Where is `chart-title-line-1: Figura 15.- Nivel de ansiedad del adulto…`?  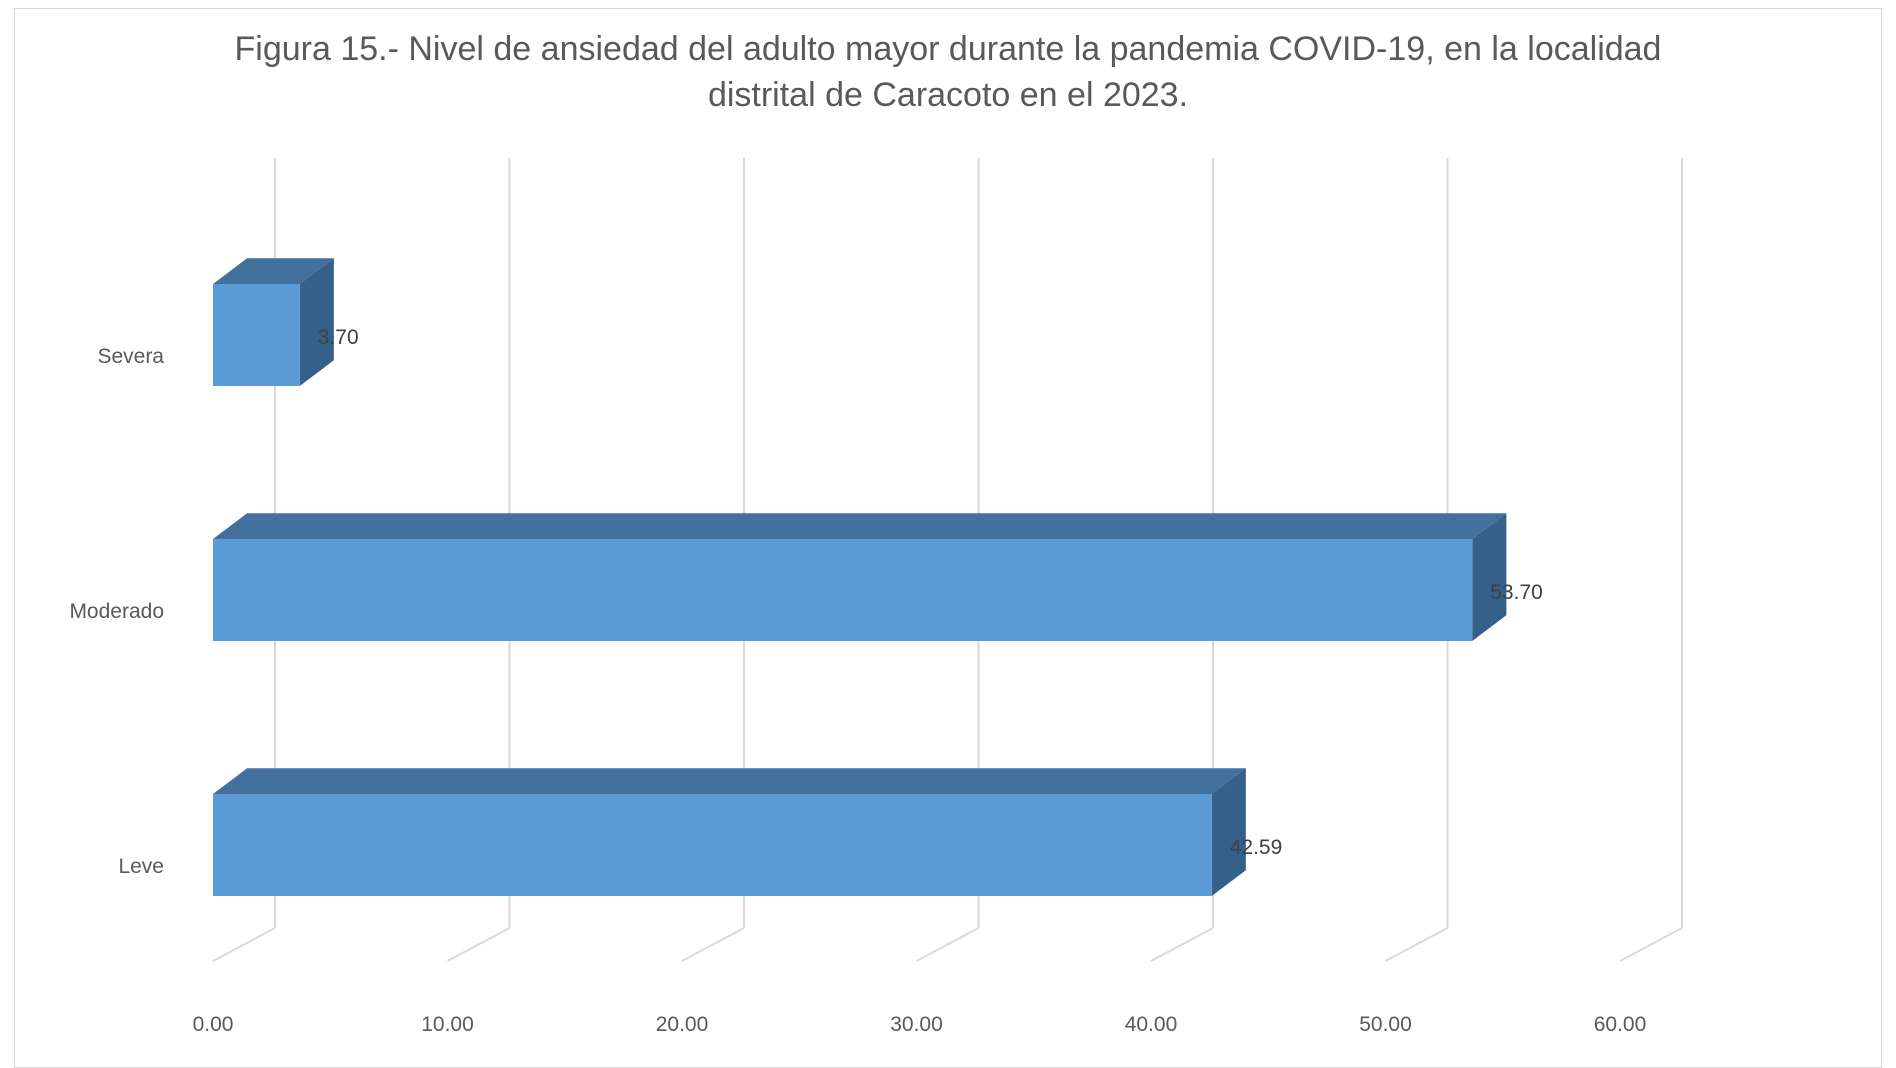 chart-title-line-1: Figura 15.- Nivel de ansiedad del adulto… is located at coordinates (948, 49).